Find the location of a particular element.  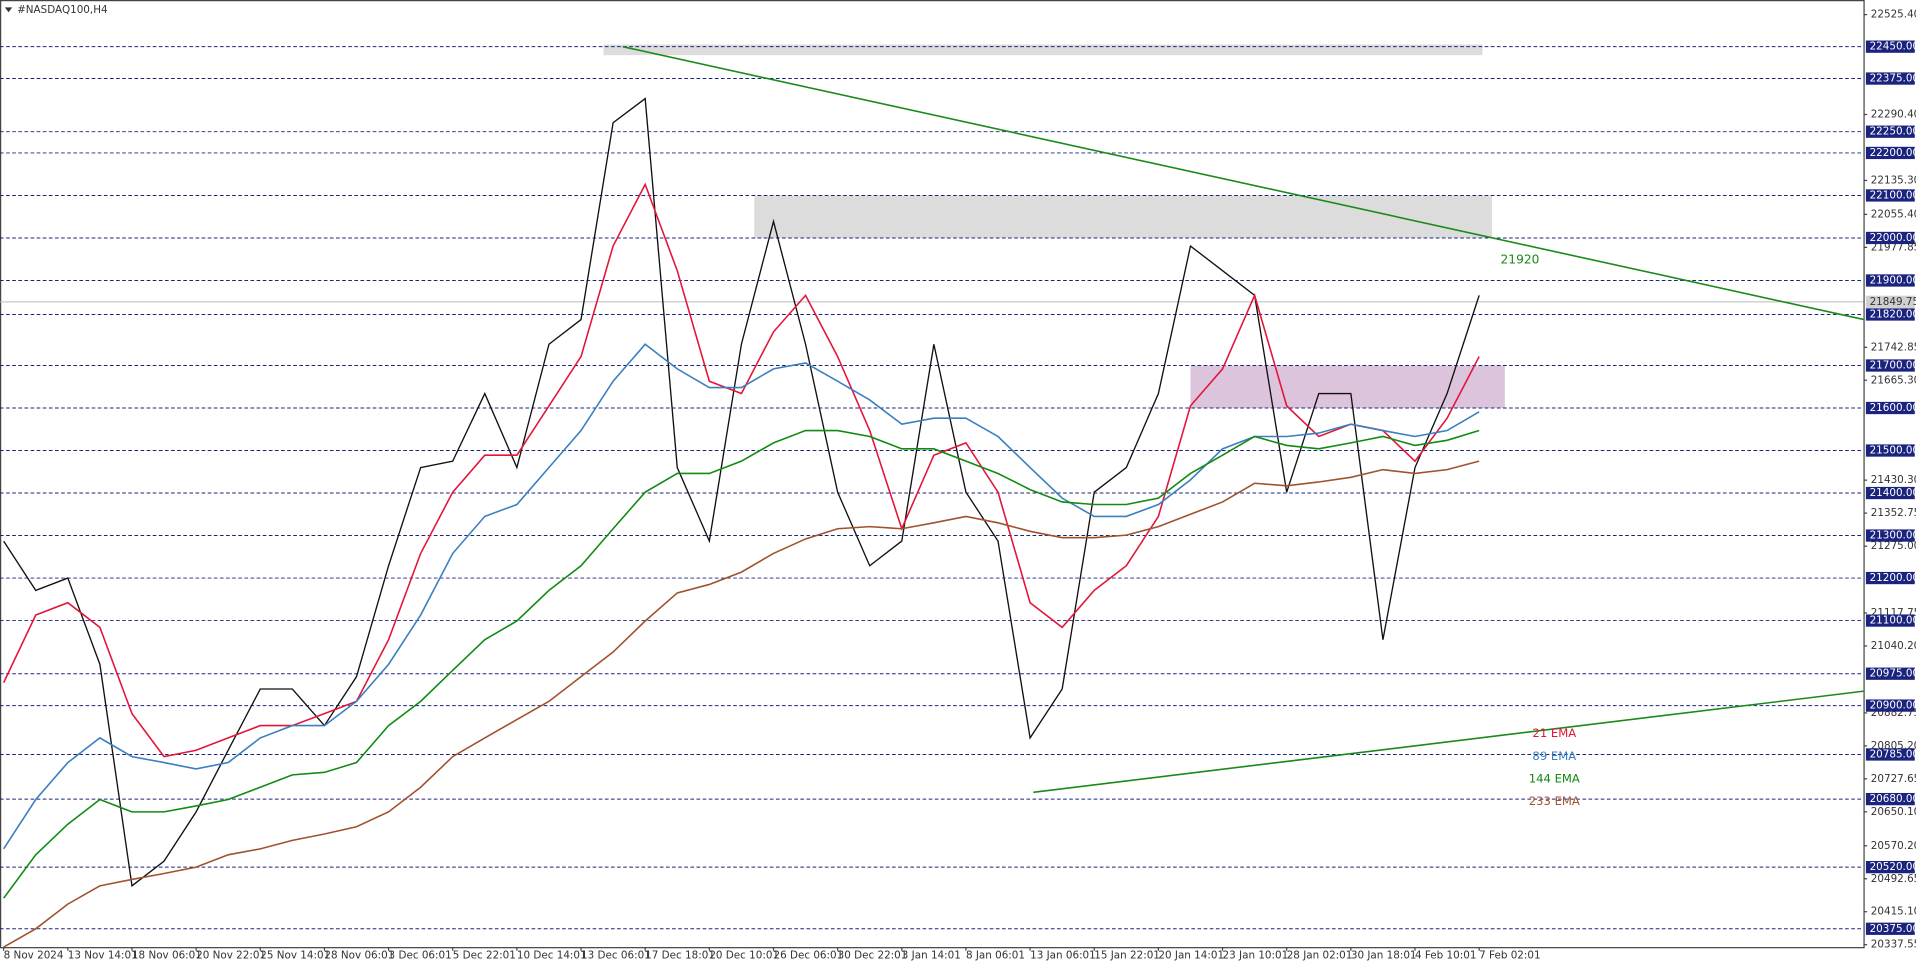

y-tick-label: 21430.30 is located at coordinates (1893, 480).